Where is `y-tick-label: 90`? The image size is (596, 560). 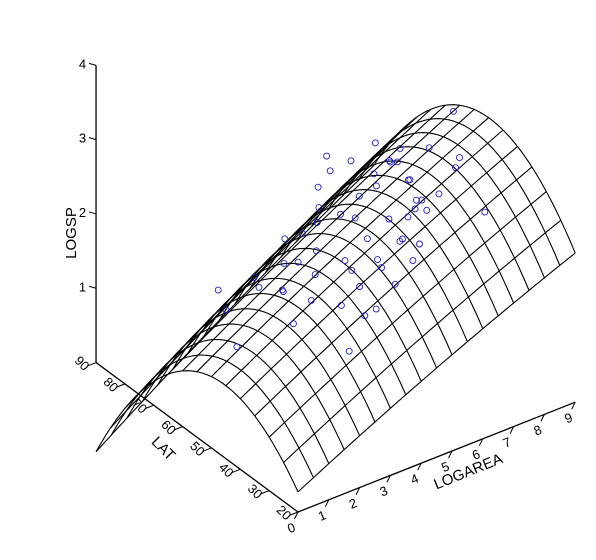 y-tick-label: 90 is located at coordinates (82, 363).